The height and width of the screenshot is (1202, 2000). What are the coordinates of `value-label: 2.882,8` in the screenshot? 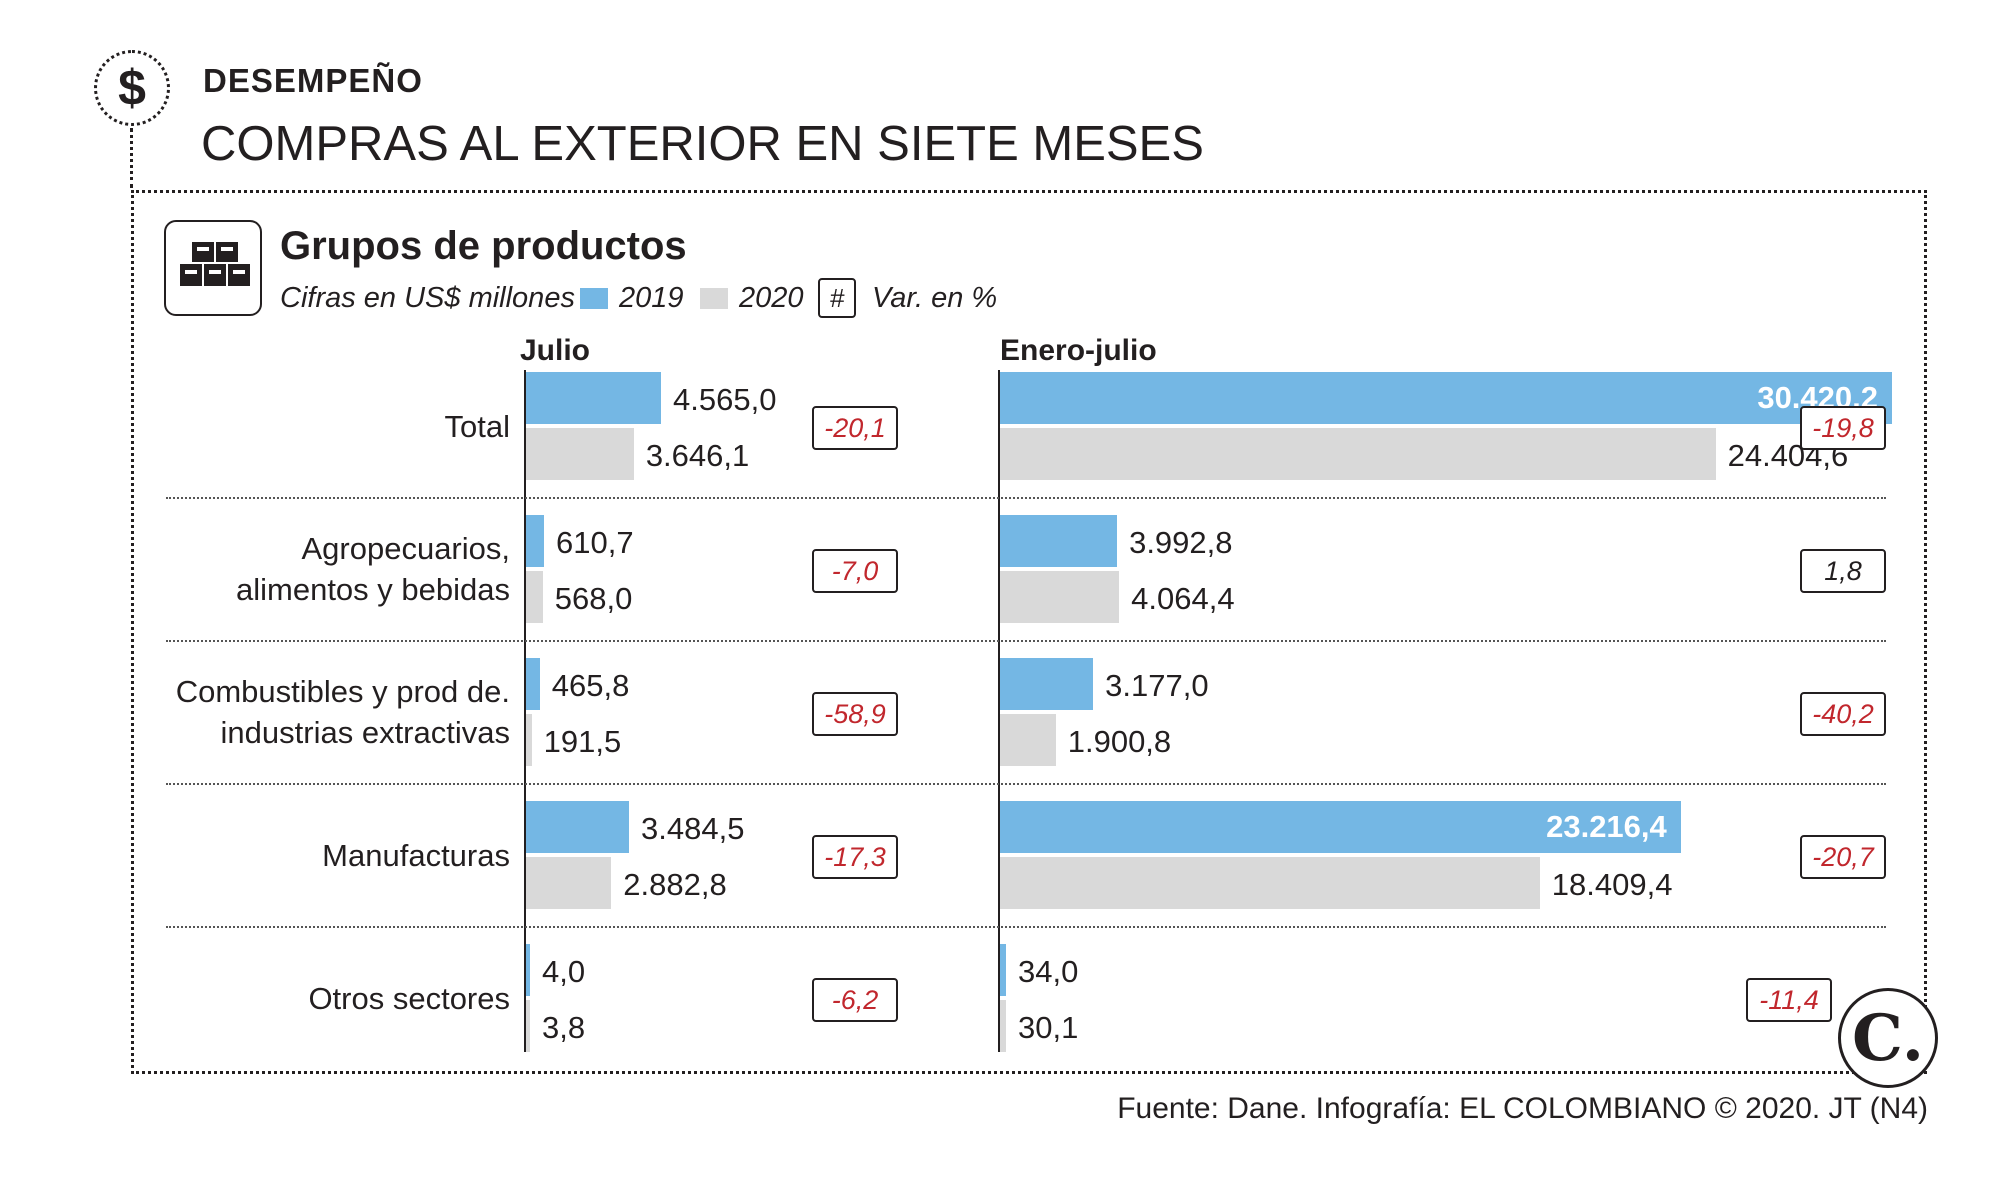 It's located at (675, 884).